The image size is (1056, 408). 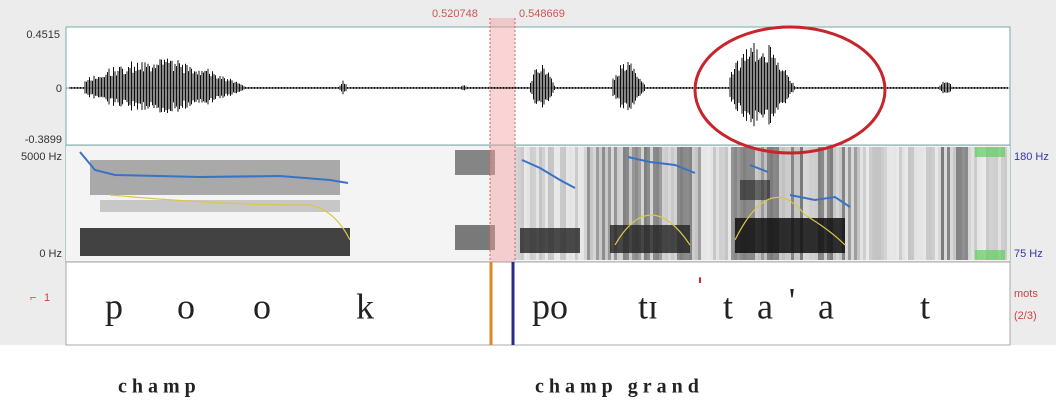 I want to click on caption: champ, so click(x=159, y=387).